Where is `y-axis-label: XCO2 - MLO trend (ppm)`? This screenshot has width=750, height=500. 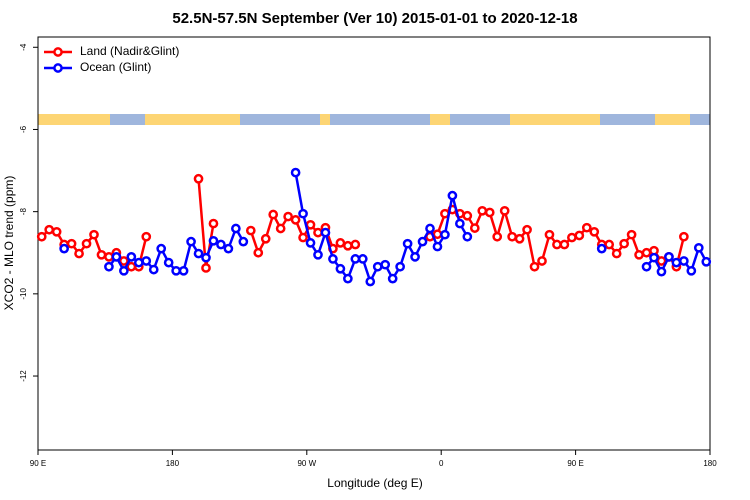 y-axis-label: XCO2 - MLO trend (ppm) is located at coordinates (9, 243).